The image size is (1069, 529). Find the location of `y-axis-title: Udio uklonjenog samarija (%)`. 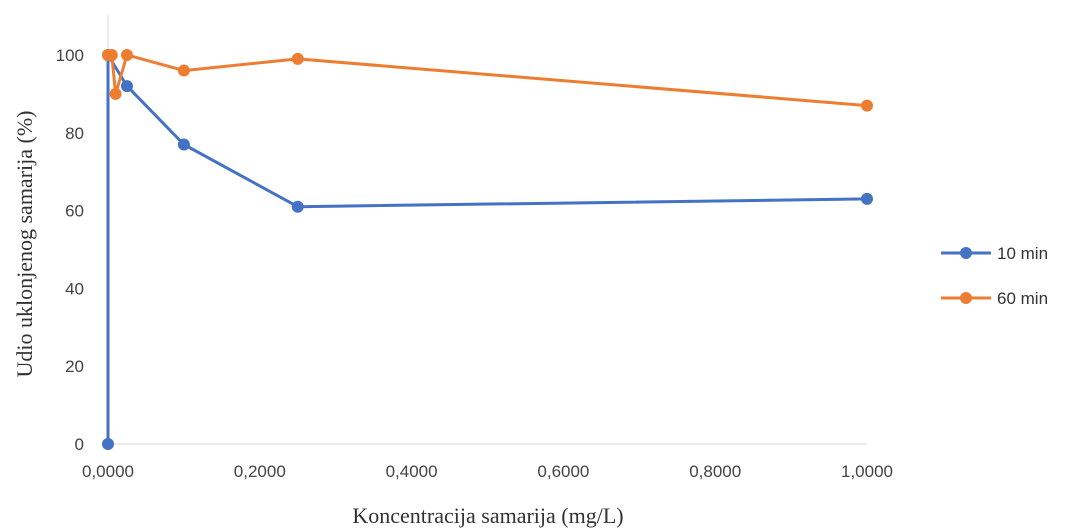

y-axis-title: Udio uklonjenog samarija (%) is located at coordinates (24, 244).